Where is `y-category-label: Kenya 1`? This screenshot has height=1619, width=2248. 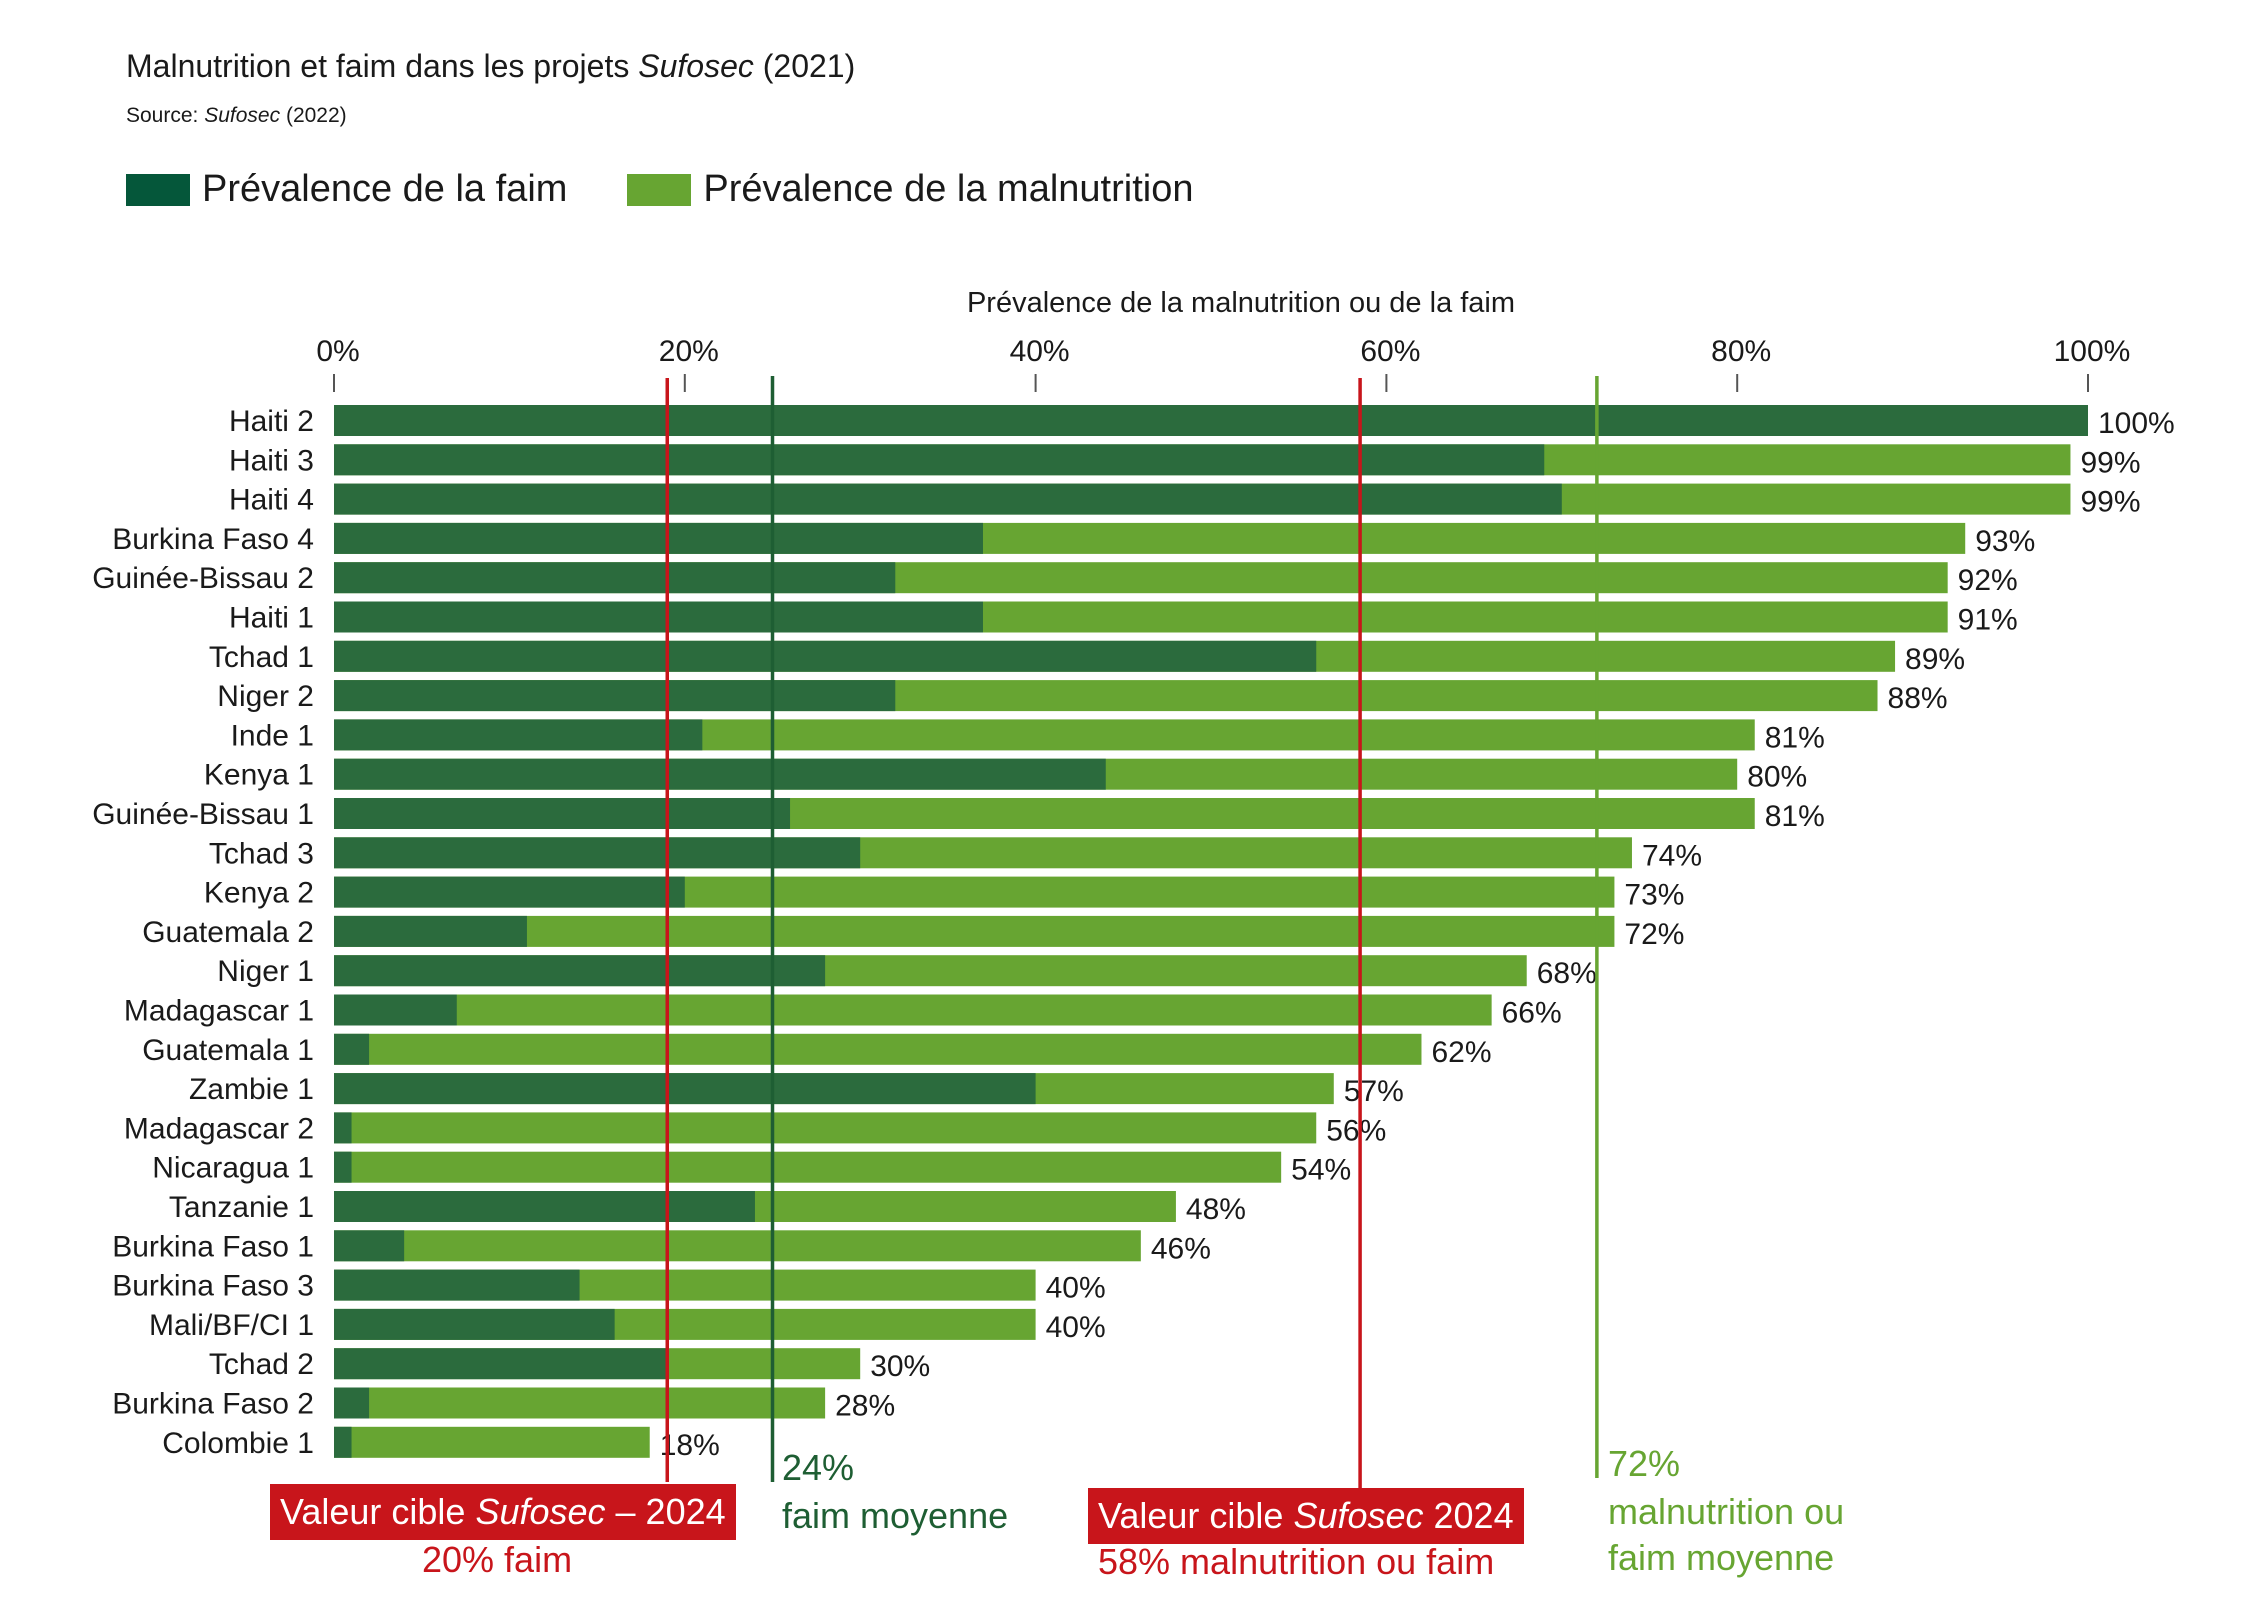
y-category-label: Kenya 1 is located at coordinates (259, 775).